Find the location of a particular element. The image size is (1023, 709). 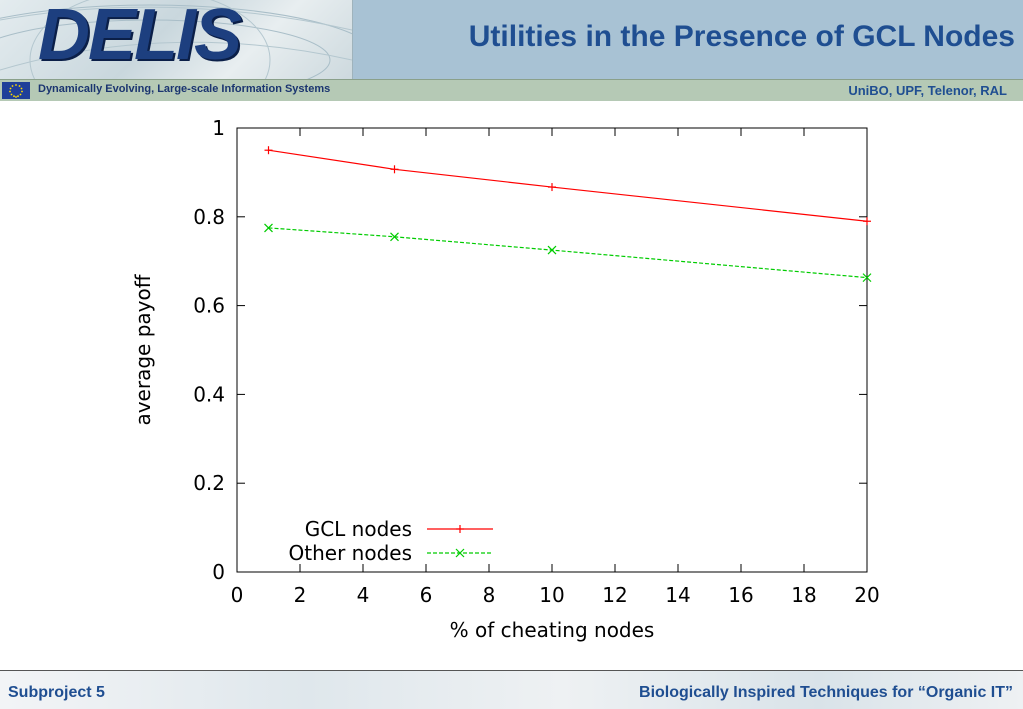

title-banner: Utilities in the Presence of GCL Nodes is located at coordinates (688, 39).